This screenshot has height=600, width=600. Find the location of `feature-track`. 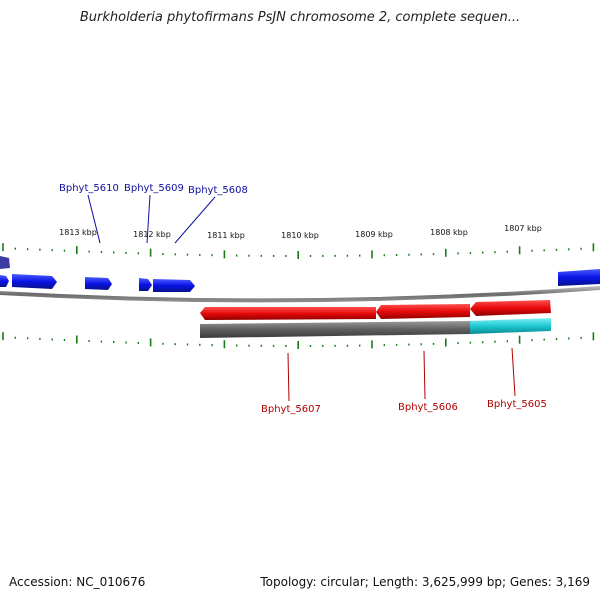

feature-track is located at coordinates (375, 328).